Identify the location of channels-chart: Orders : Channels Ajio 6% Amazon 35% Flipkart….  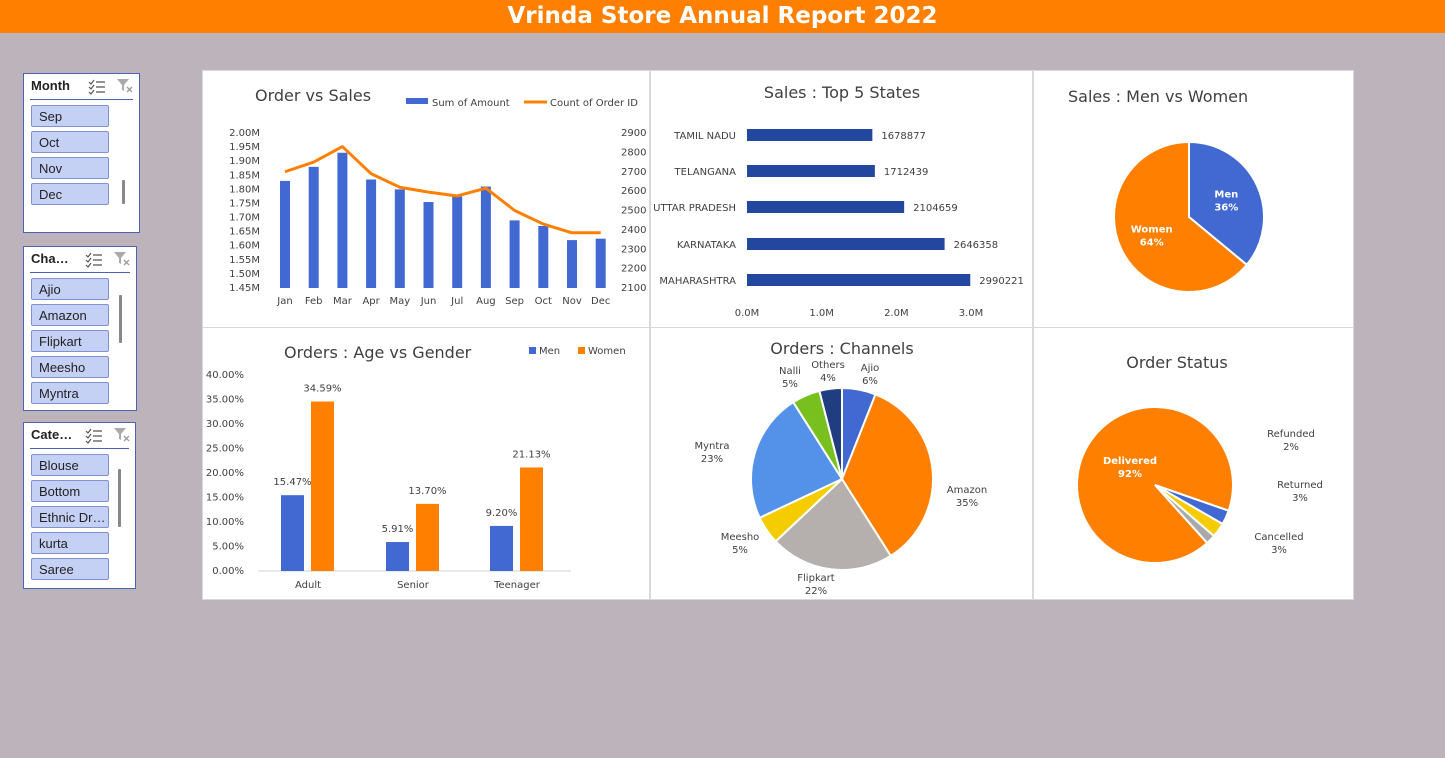
(841, 463).